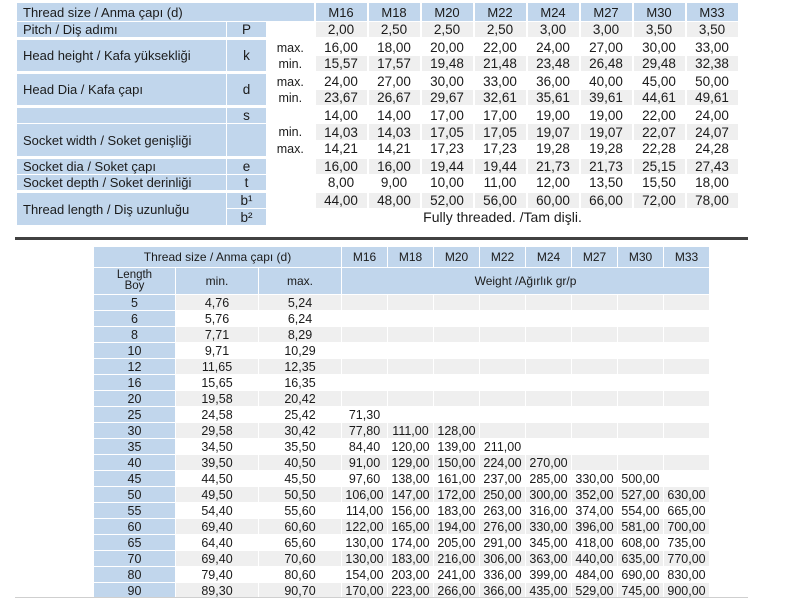 This screenshot has height=600, width=800. What do you see at coordinates (553, 98) in the screenshot?
I see `spec-value: 35,61` at bounding box center [553, 98].